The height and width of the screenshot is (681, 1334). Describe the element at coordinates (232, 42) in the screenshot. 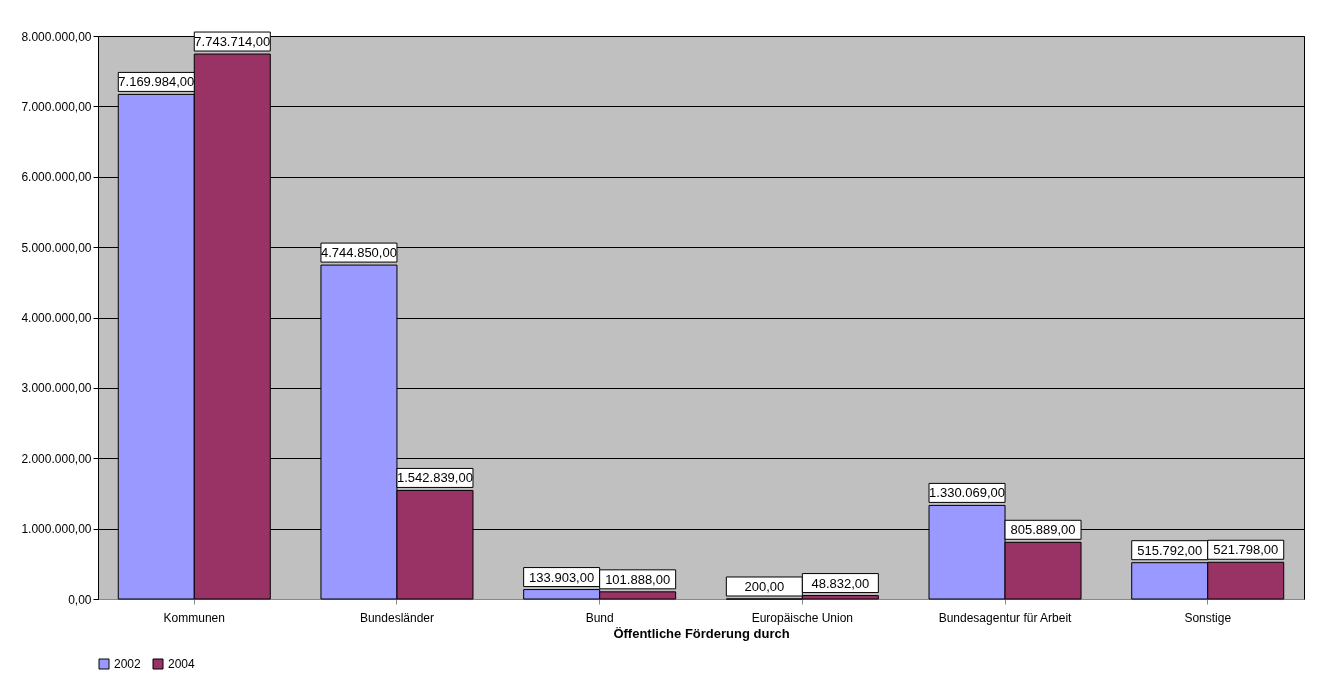

I see `data-label: 7.743.714,00` at that location.